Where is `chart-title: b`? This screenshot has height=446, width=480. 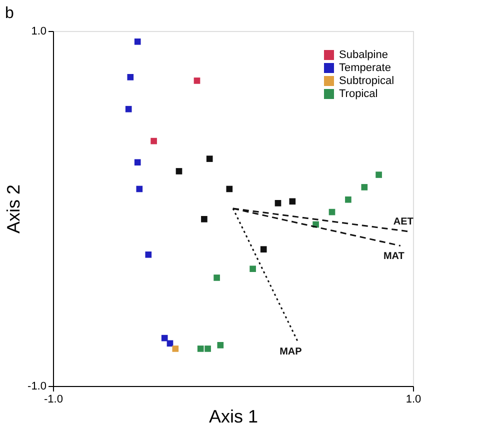 chart-title: b is located at coordinates (9, 13).